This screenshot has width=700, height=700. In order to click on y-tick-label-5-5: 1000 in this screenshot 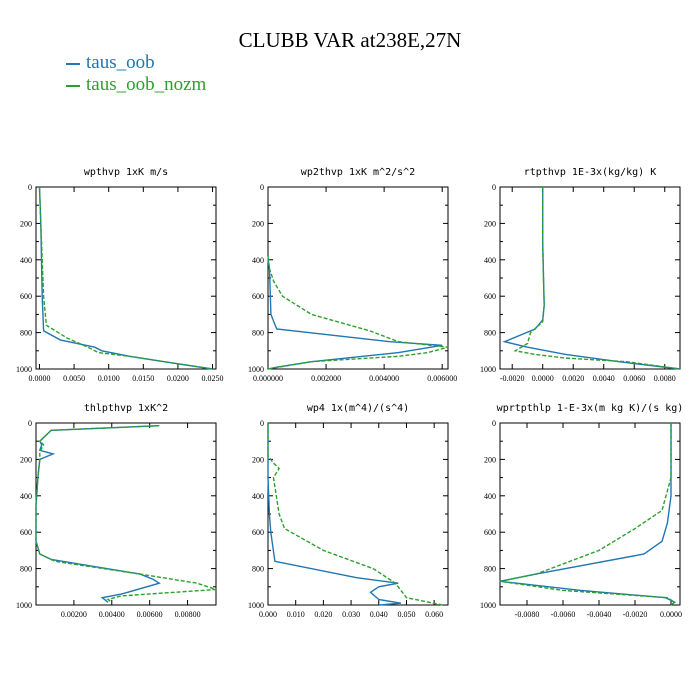, I will do `click(256, 605)`.